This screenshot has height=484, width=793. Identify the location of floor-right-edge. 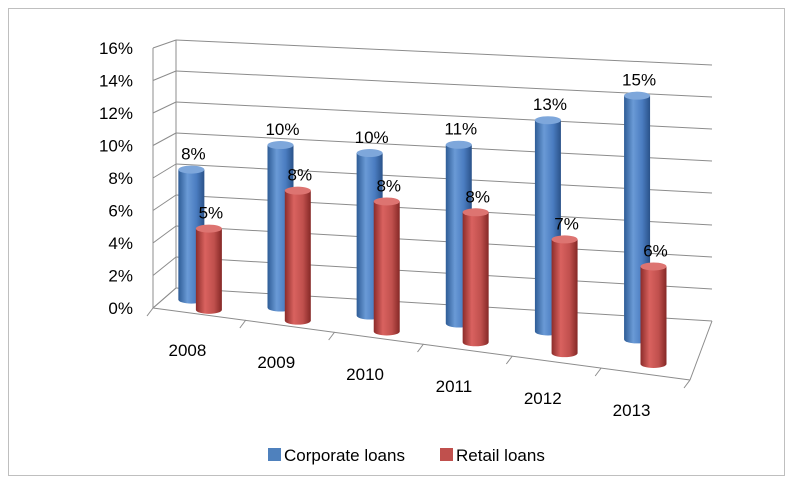
(701, 350).